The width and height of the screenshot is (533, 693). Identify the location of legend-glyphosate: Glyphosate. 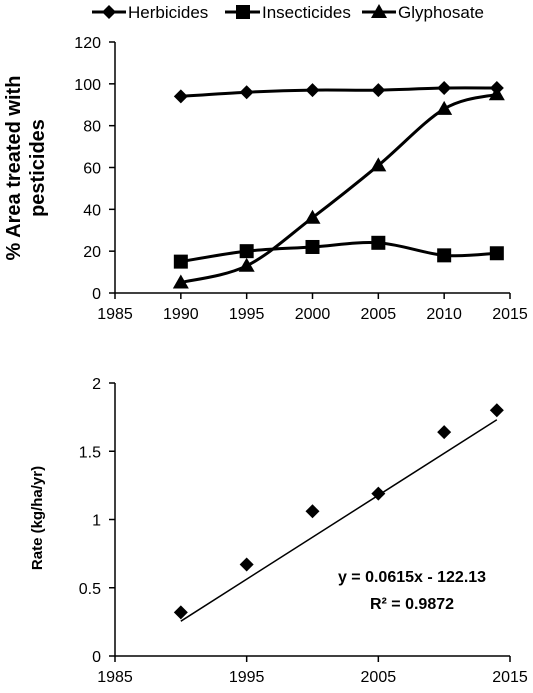
(423, 12).